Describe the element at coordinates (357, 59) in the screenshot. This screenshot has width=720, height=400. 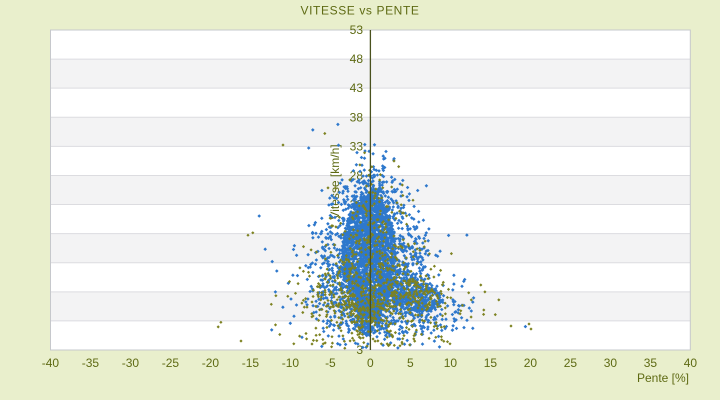
I see `svg-text: 48` at that location.